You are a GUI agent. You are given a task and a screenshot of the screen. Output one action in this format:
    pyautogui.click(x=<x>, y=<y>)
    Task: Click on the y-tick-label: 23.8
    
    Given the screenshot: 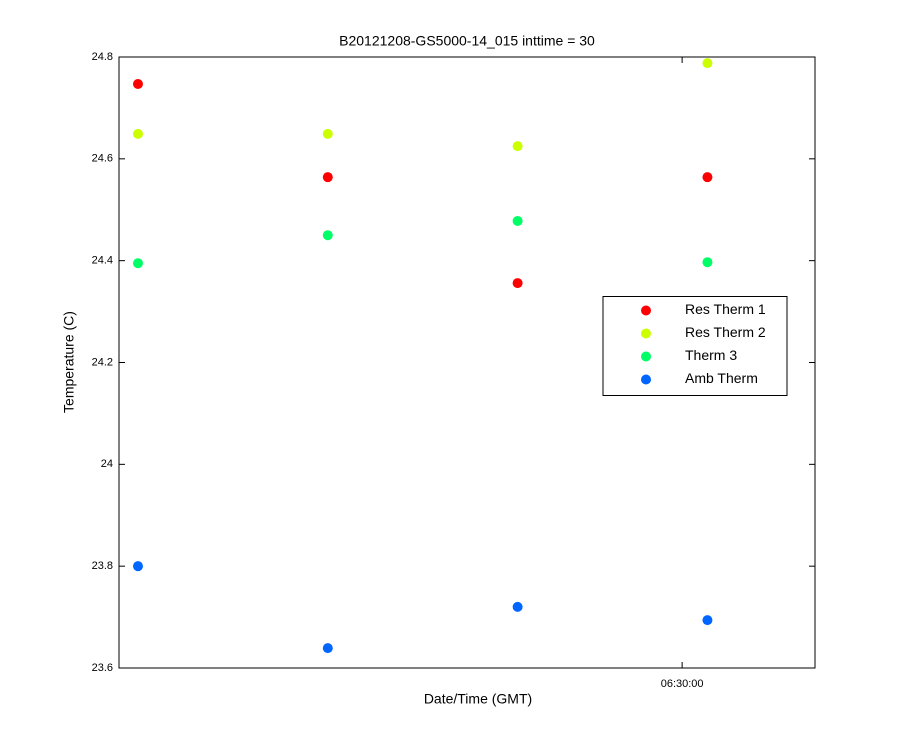 What is the action you would take?
    pyautogui.click(x=102, y=566)
    